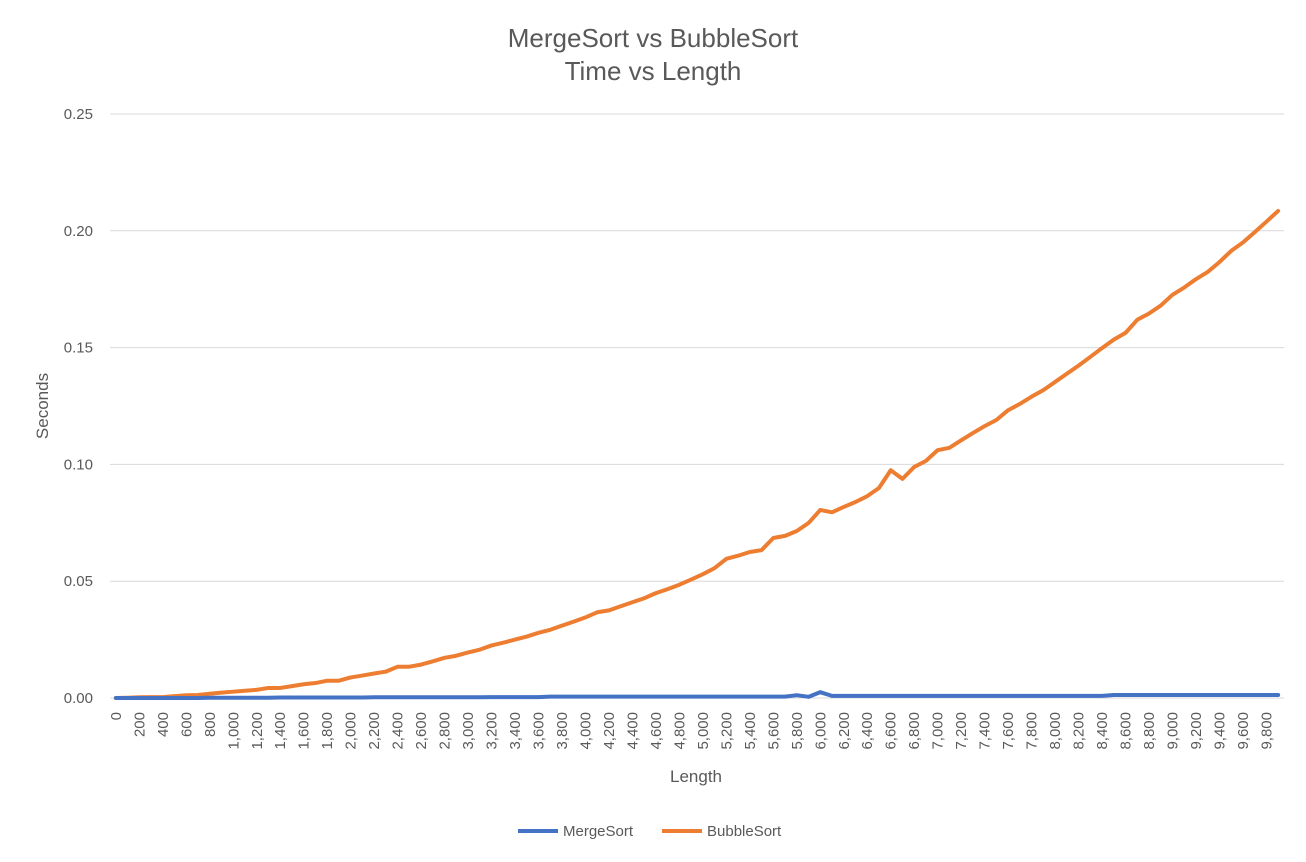  I want to click on x-tick-label: 2,600, so click(421, 731).